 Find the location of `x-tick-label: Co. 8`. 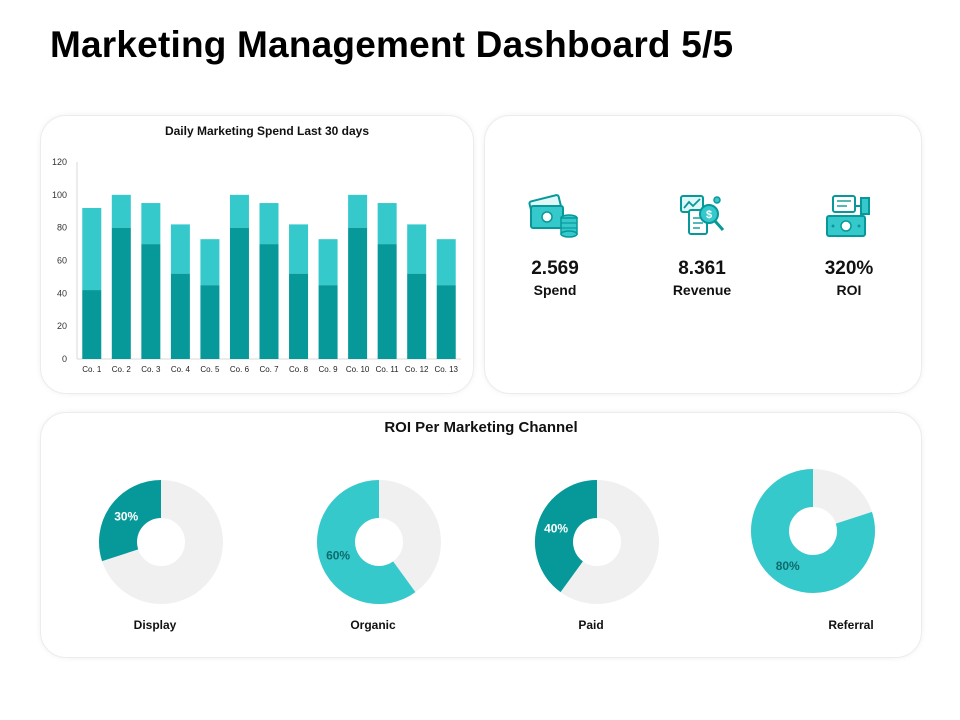

x-tick-label: Co. 8 is located at coordinates (299, 369).